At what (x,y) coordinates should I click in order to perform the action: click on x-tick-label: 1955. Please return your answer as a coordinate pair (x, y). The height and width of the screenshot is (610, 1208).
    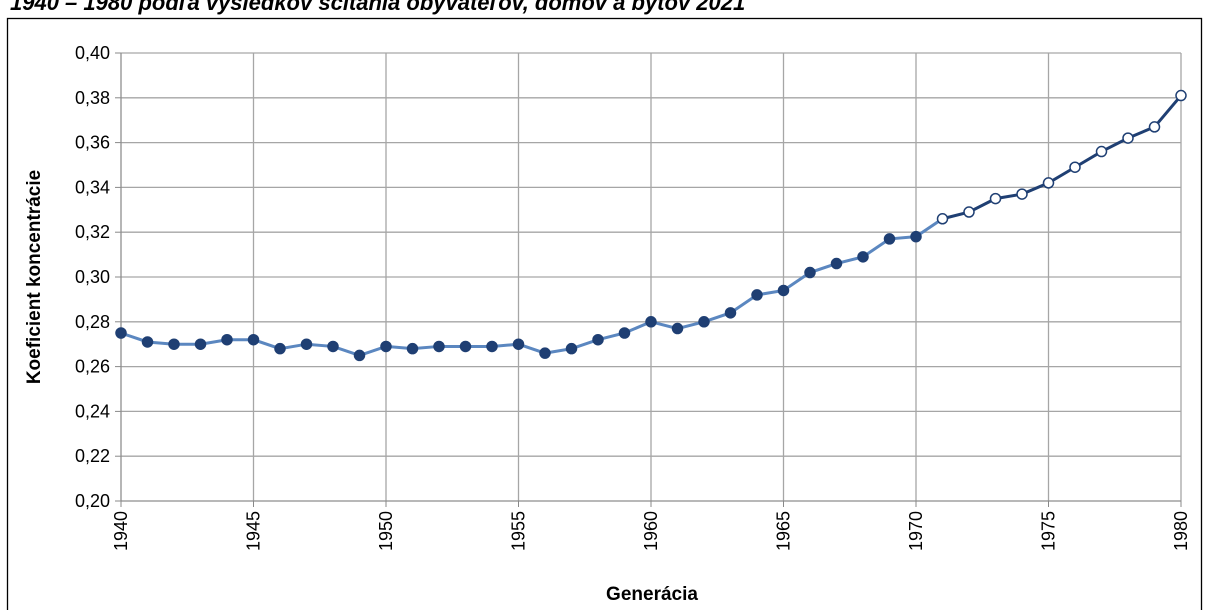
    Looking at the image, I should click on (519, 531).